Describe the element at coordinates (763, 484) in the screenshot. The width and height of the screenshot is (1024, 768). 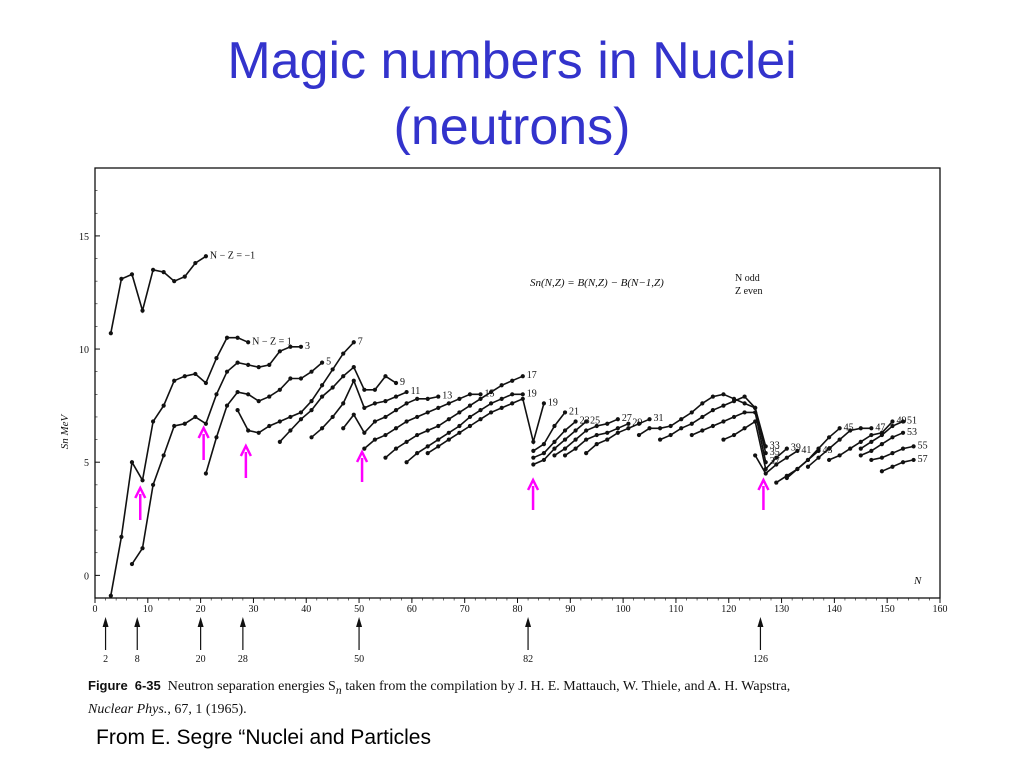
I see `highlight-arrow-head` at that location.